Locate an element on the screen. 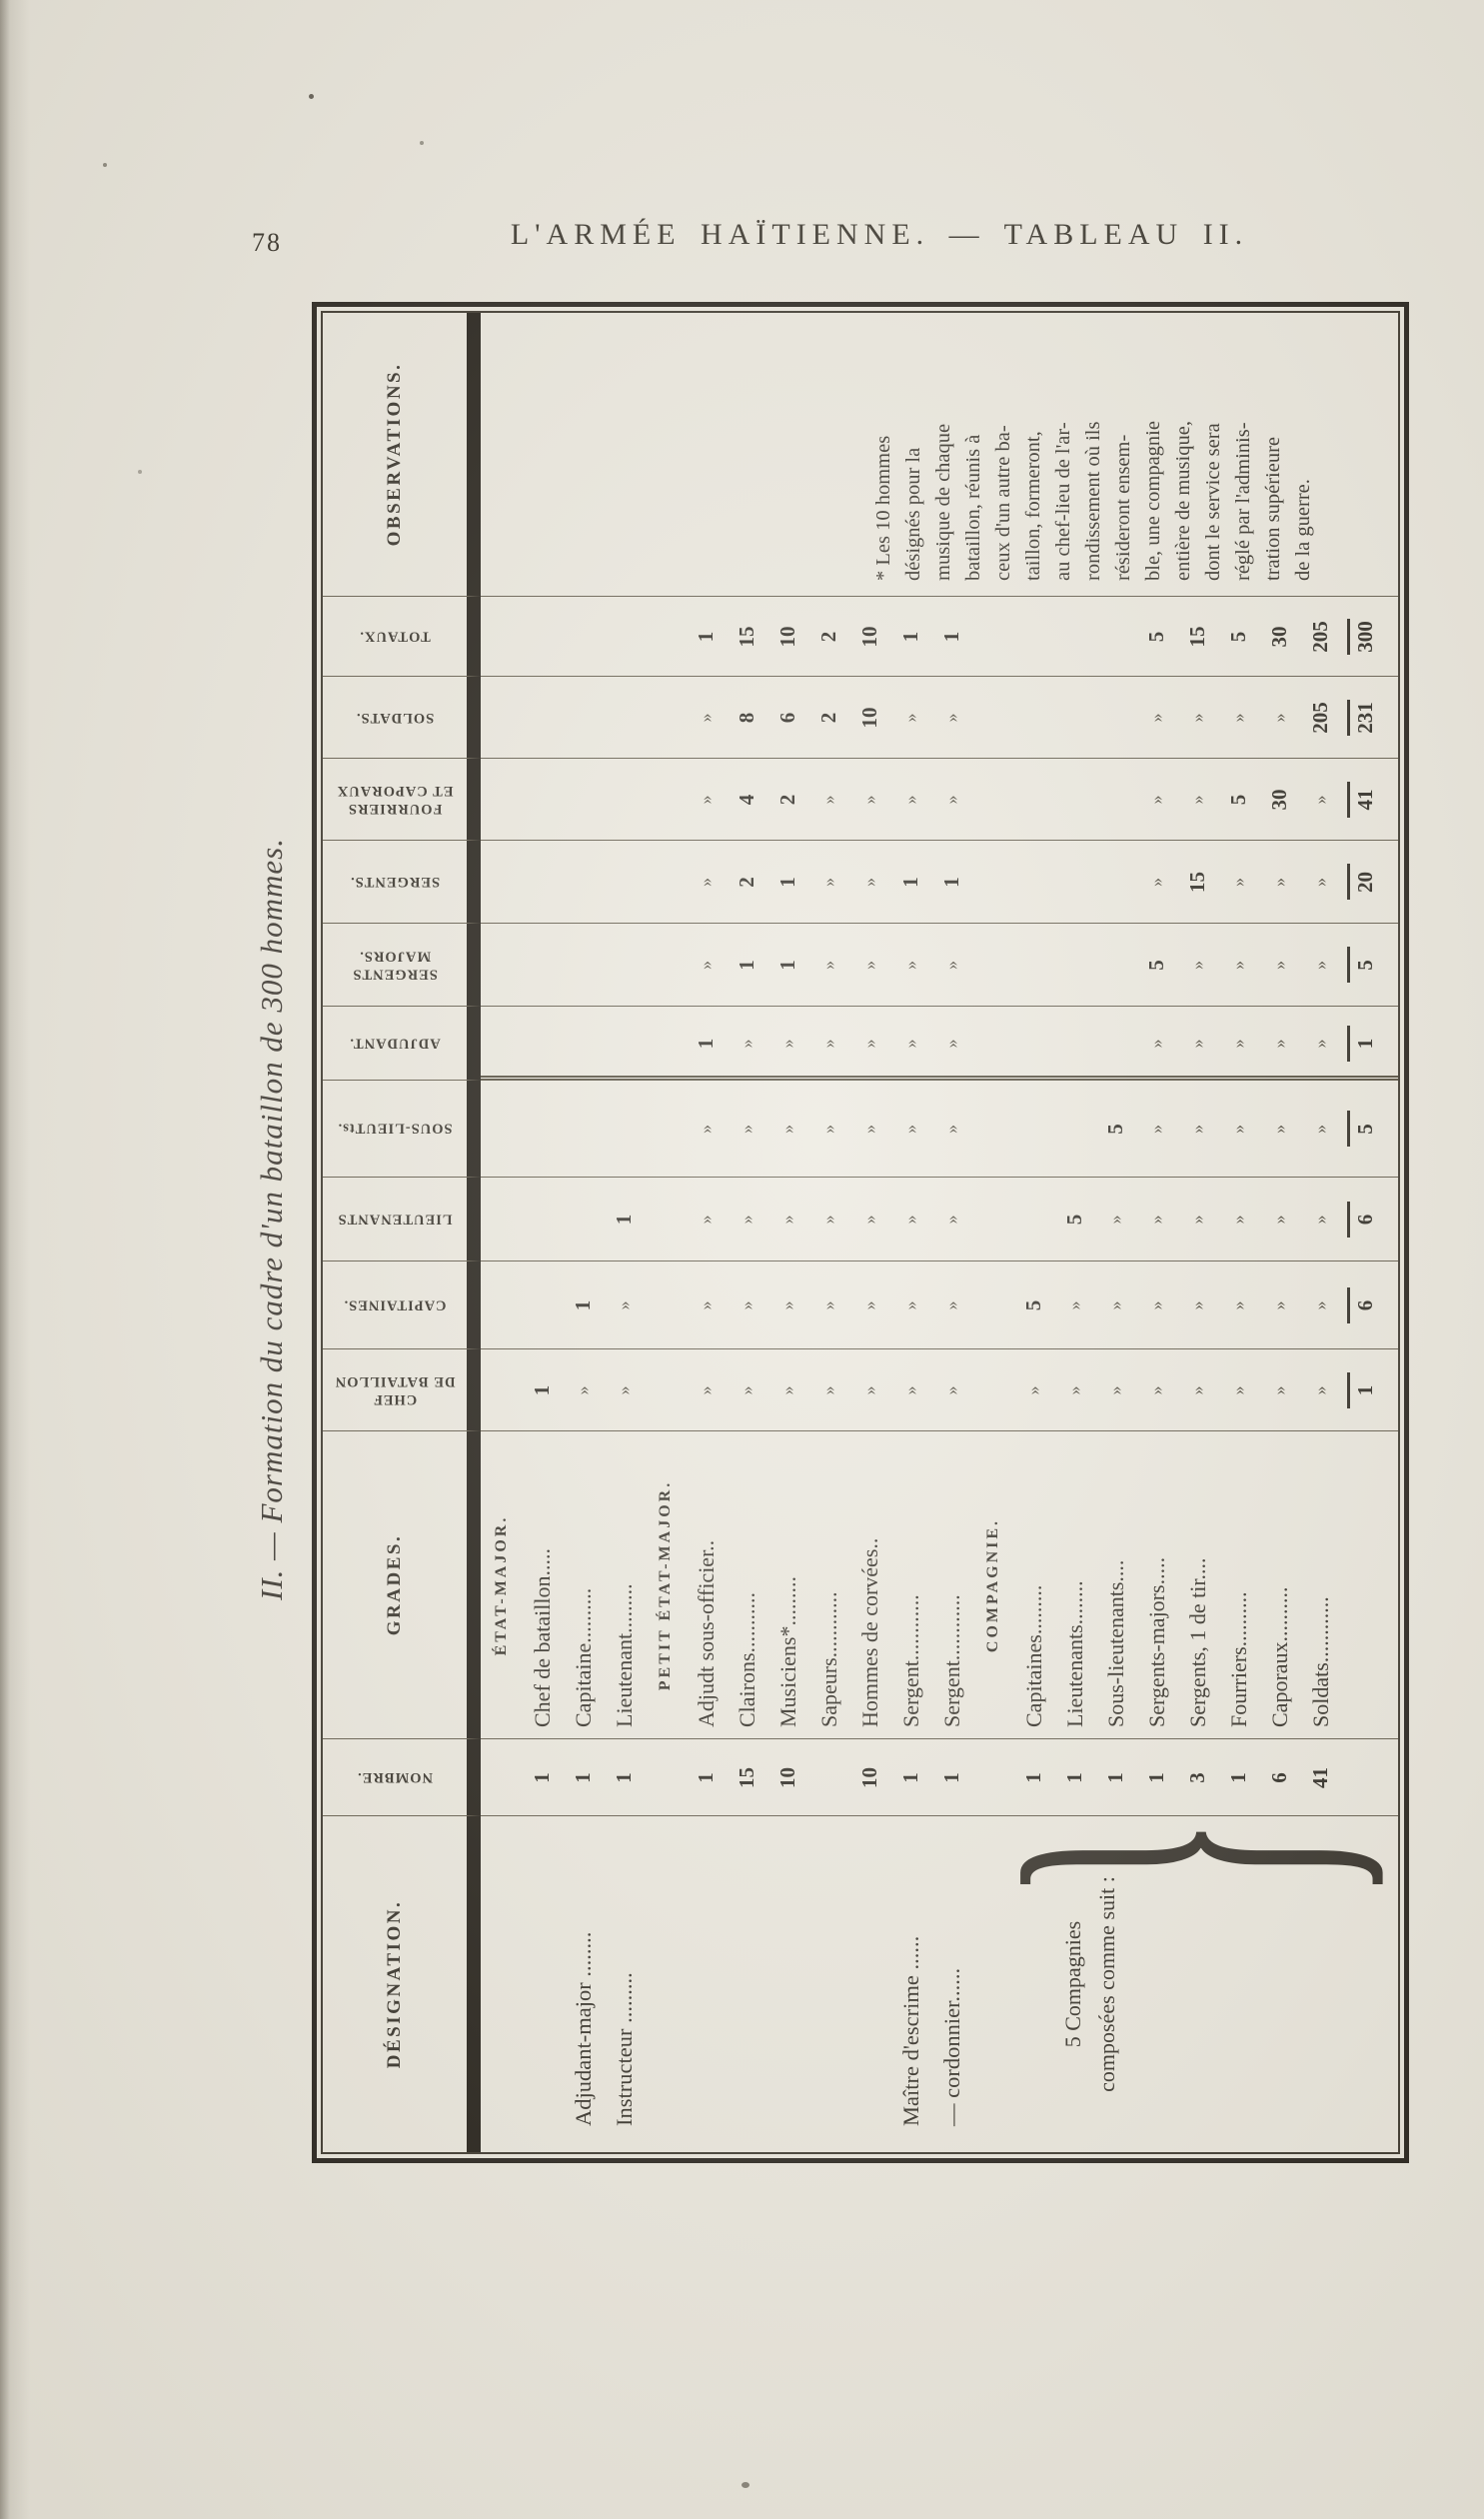  ink-speck is located at coordinates (311, 96).